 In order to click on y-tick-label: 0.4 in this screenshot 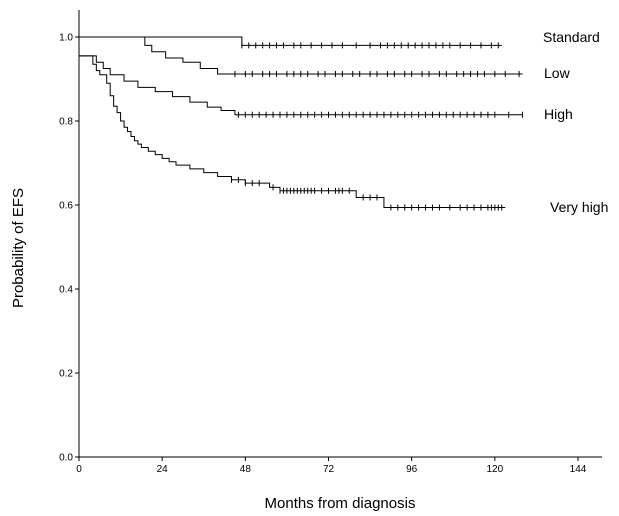, I will do `click(66, 290)`.